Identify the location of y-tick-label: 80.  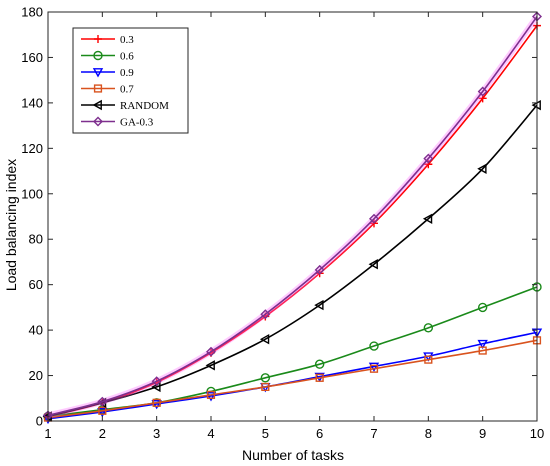
(36, 239).